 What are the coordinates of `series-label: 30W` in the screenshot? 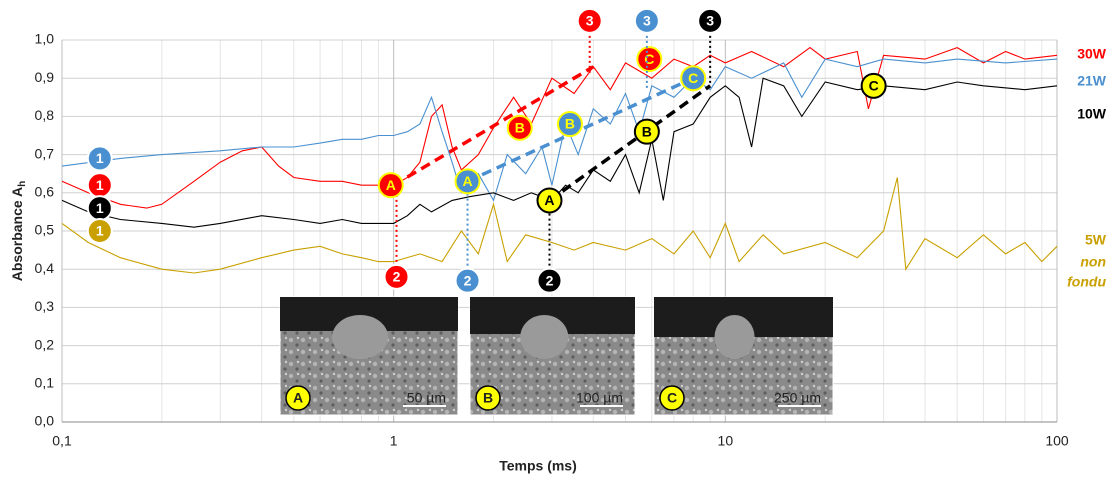 It's located at (1092, 54).